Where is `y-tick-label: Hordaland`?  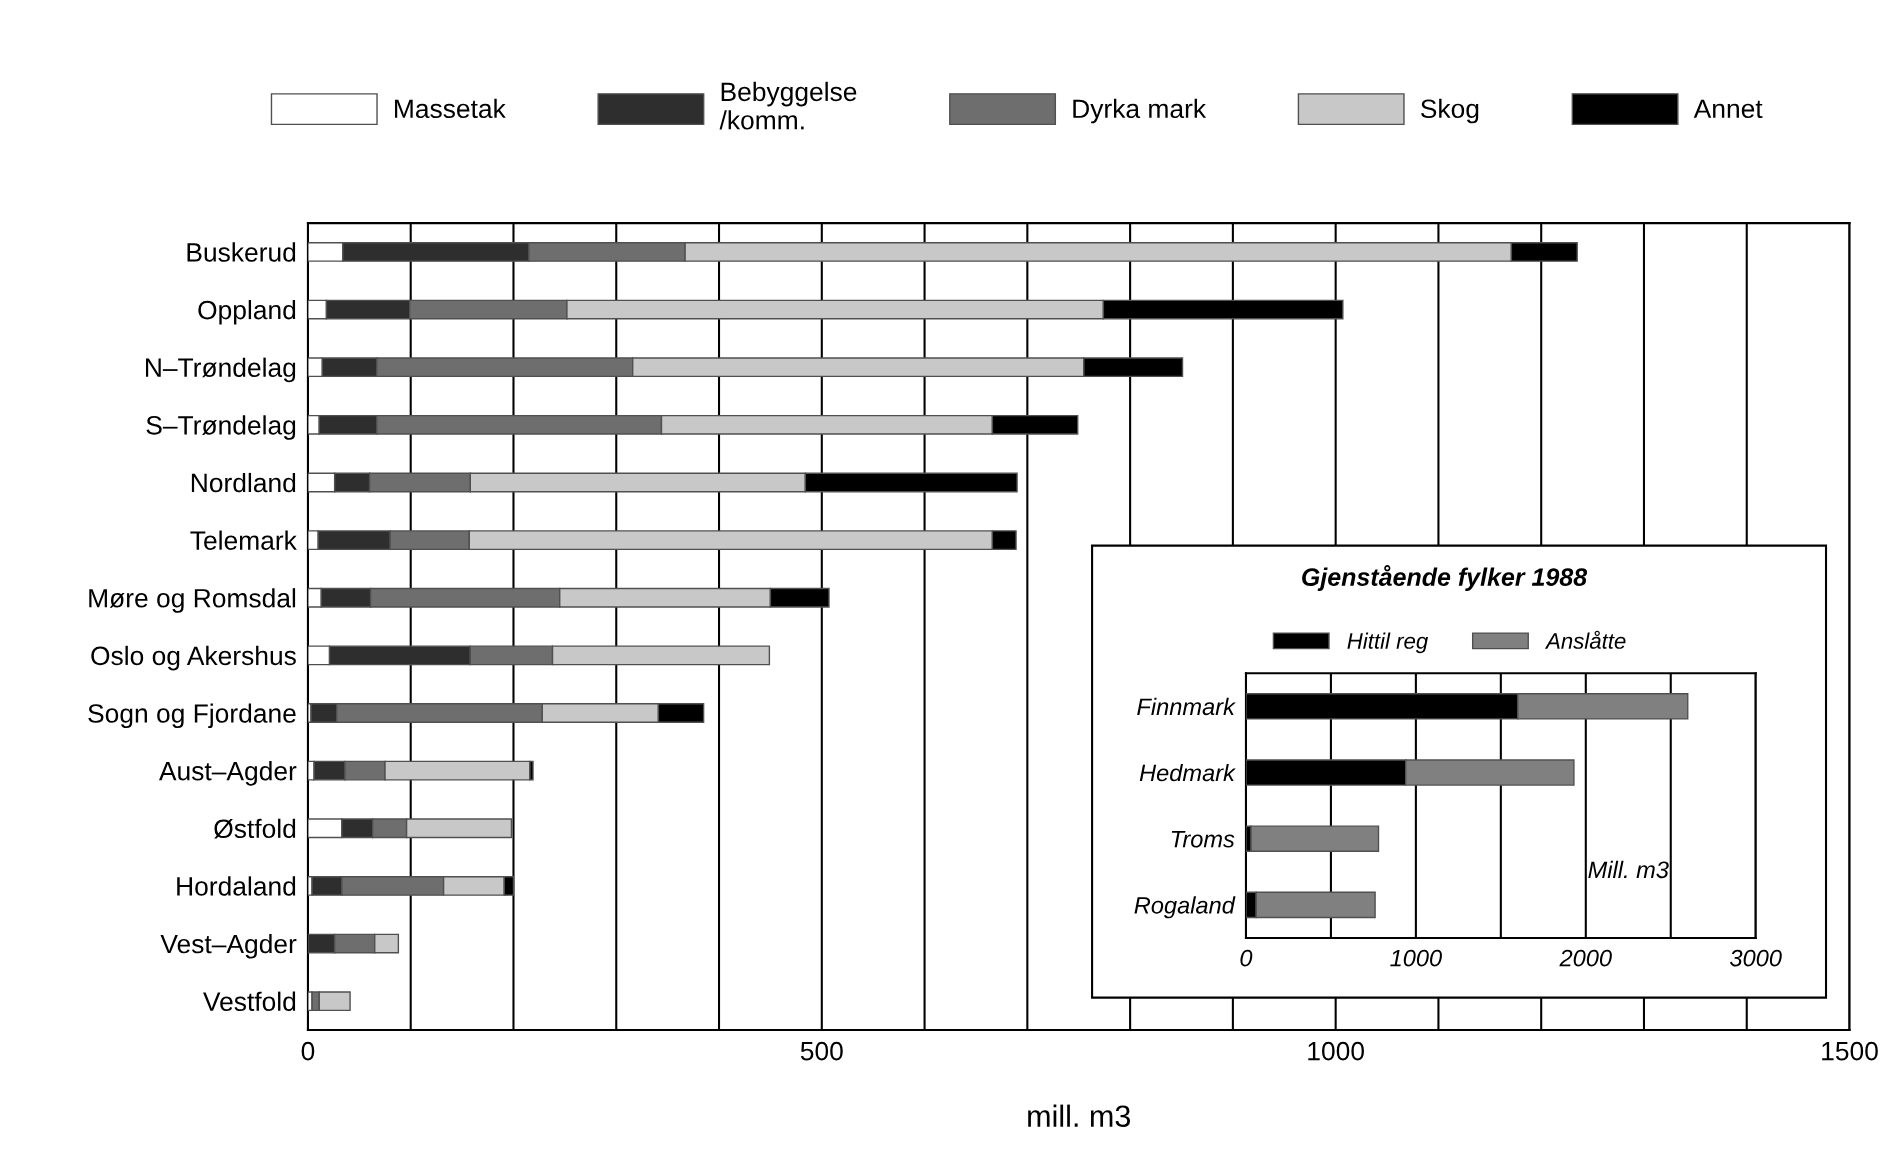
y-tick-label: Hordaland is located at coordinates (236, 886).